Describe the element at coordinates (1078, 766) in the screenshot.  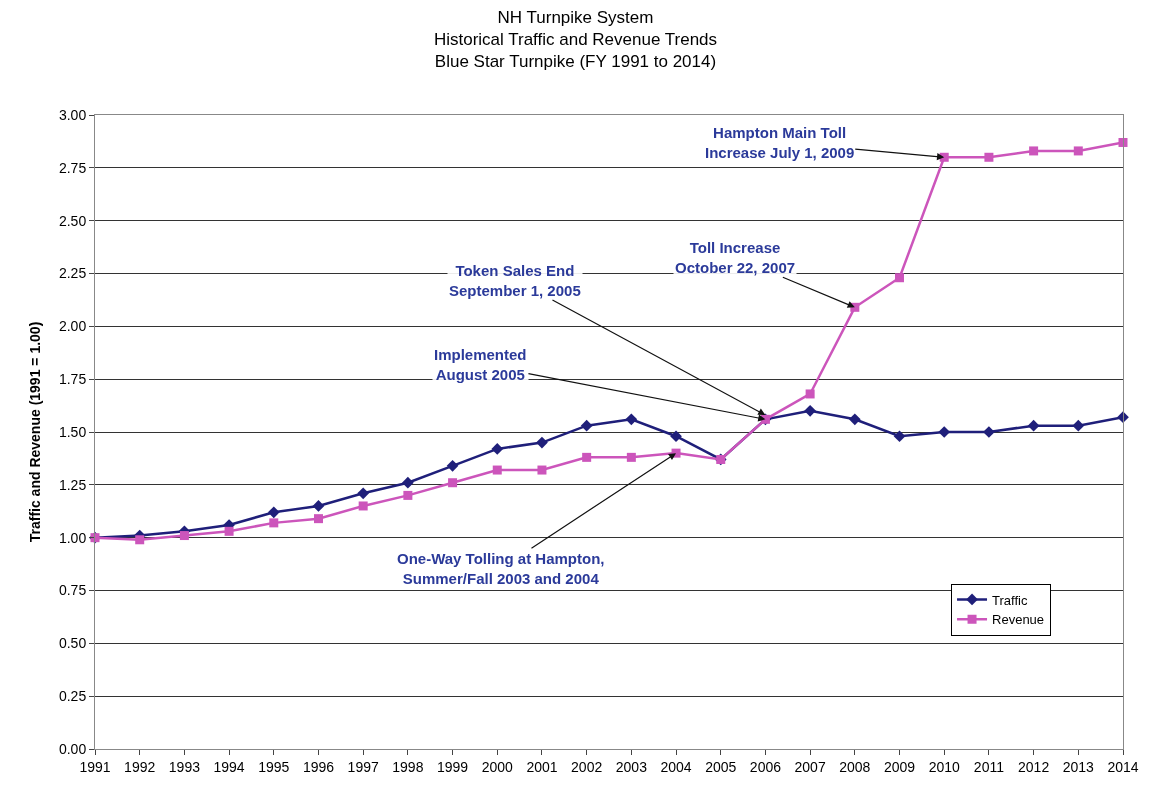
I see `x-tick-label: 2013` at that location.